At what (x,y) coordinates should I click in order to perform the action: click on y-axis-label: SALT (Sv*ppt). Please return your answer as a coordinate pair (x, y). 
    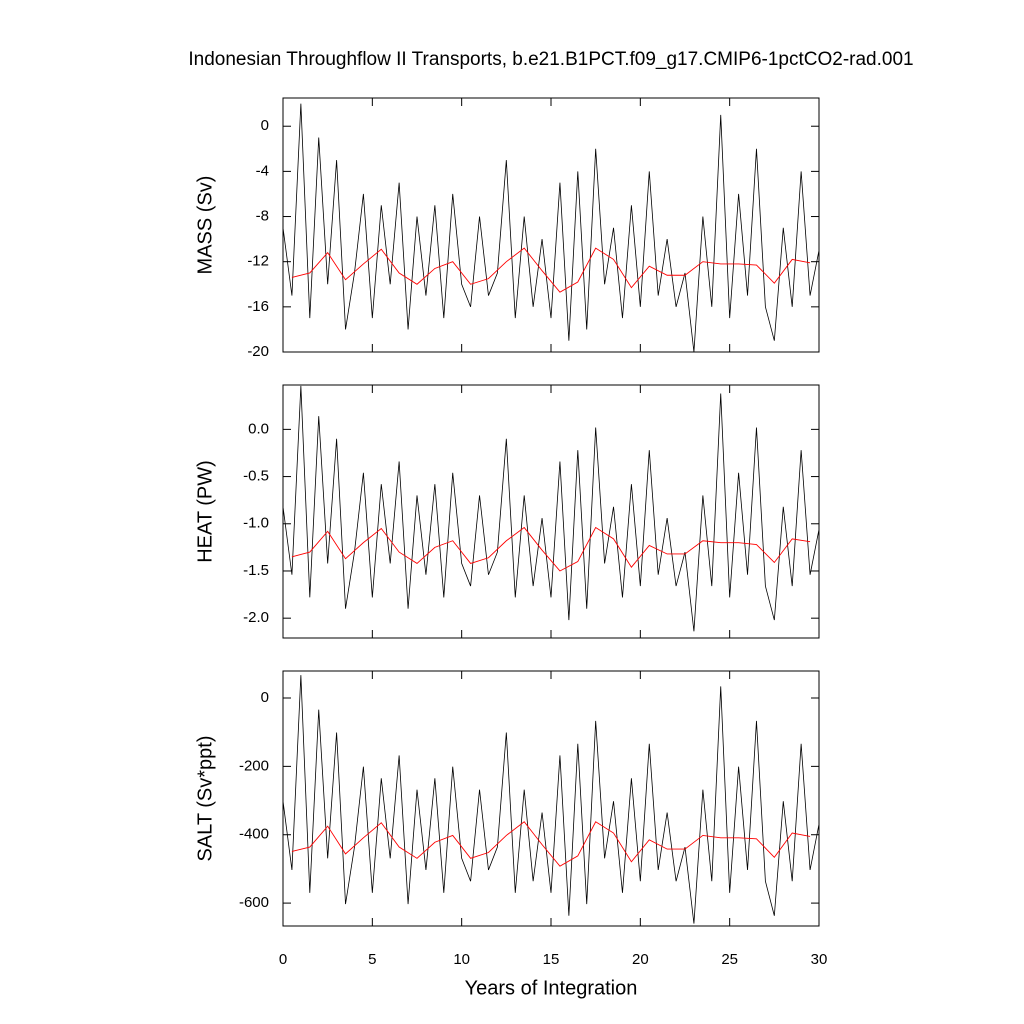
    Looking at the image, I should click on (205, 799).